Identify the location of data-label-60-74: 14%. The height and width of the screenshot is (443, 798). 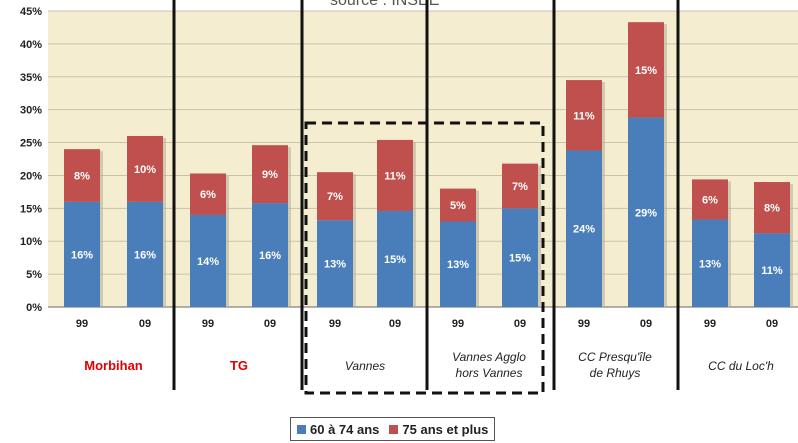
(208, 262).